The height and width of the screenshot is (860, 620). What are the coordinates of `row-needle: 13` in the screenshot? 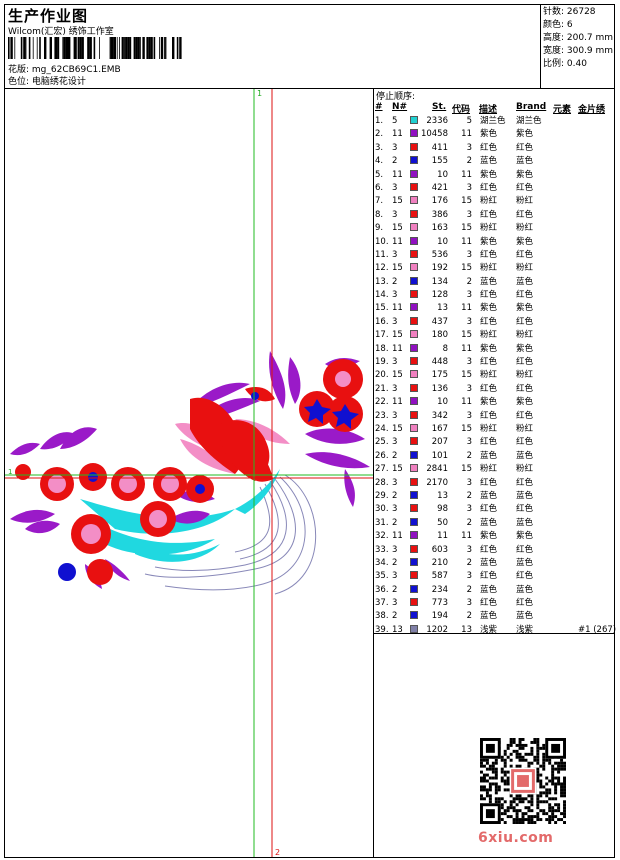 It's located at (397, 629).